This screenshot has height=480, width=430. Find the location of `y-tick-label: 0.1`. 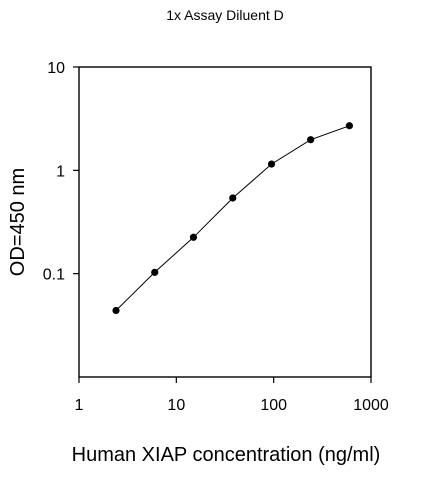

y-tick-label: 0.1 is located at coordinates (54, 275).